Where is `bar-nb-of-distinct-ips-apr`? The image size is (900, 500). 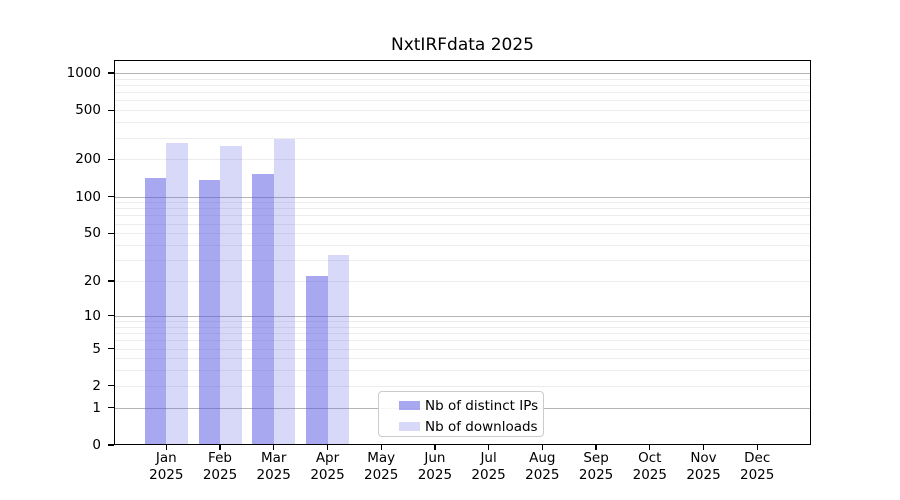
bar-nb-of-distinct-ips-apr is located at coordinates (317, 360).